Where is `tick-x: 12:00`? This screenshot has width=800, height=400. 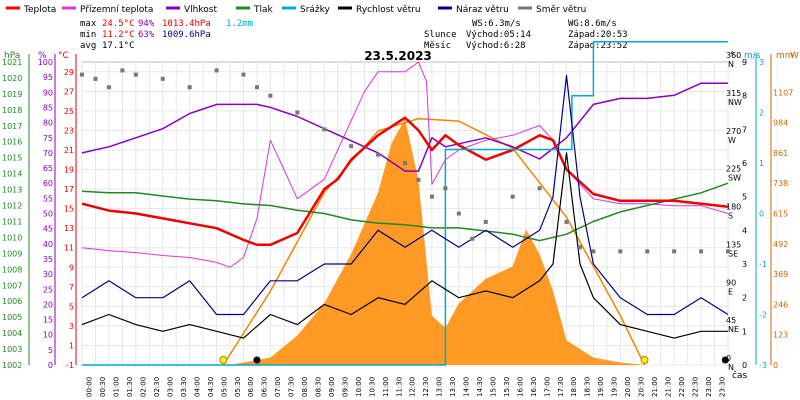 tick-x: 12:00 is located at coordinates (413, 387).